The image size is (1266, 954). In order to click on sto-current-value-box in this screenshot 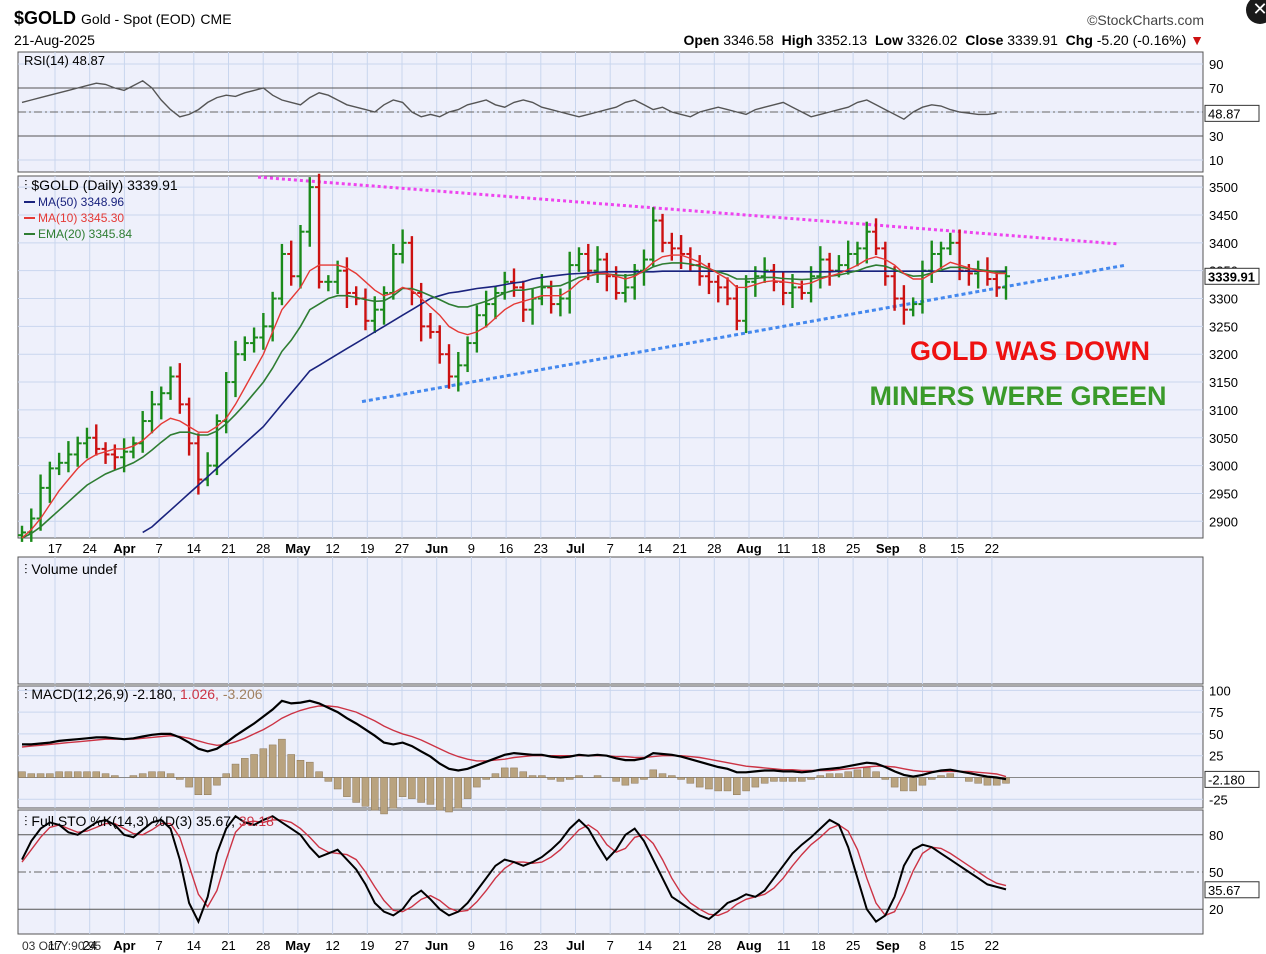, I will do `click(1232, 890)`.